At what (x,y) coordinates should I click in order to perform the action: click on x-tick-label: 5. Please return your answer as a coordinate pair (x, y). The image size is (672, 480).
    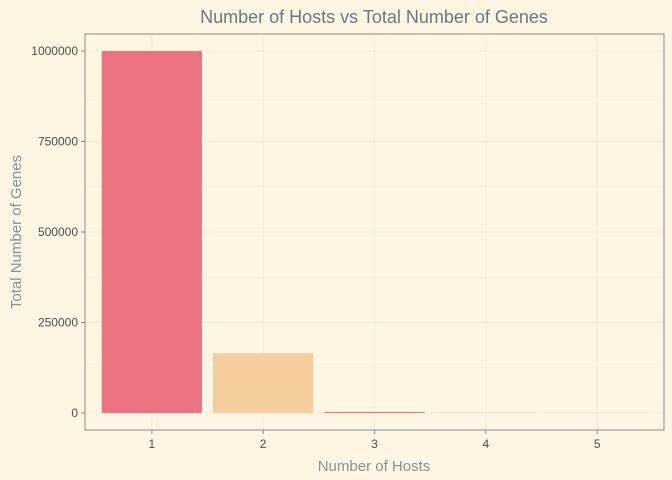
    Looking at the image, I should click on (597, 444).